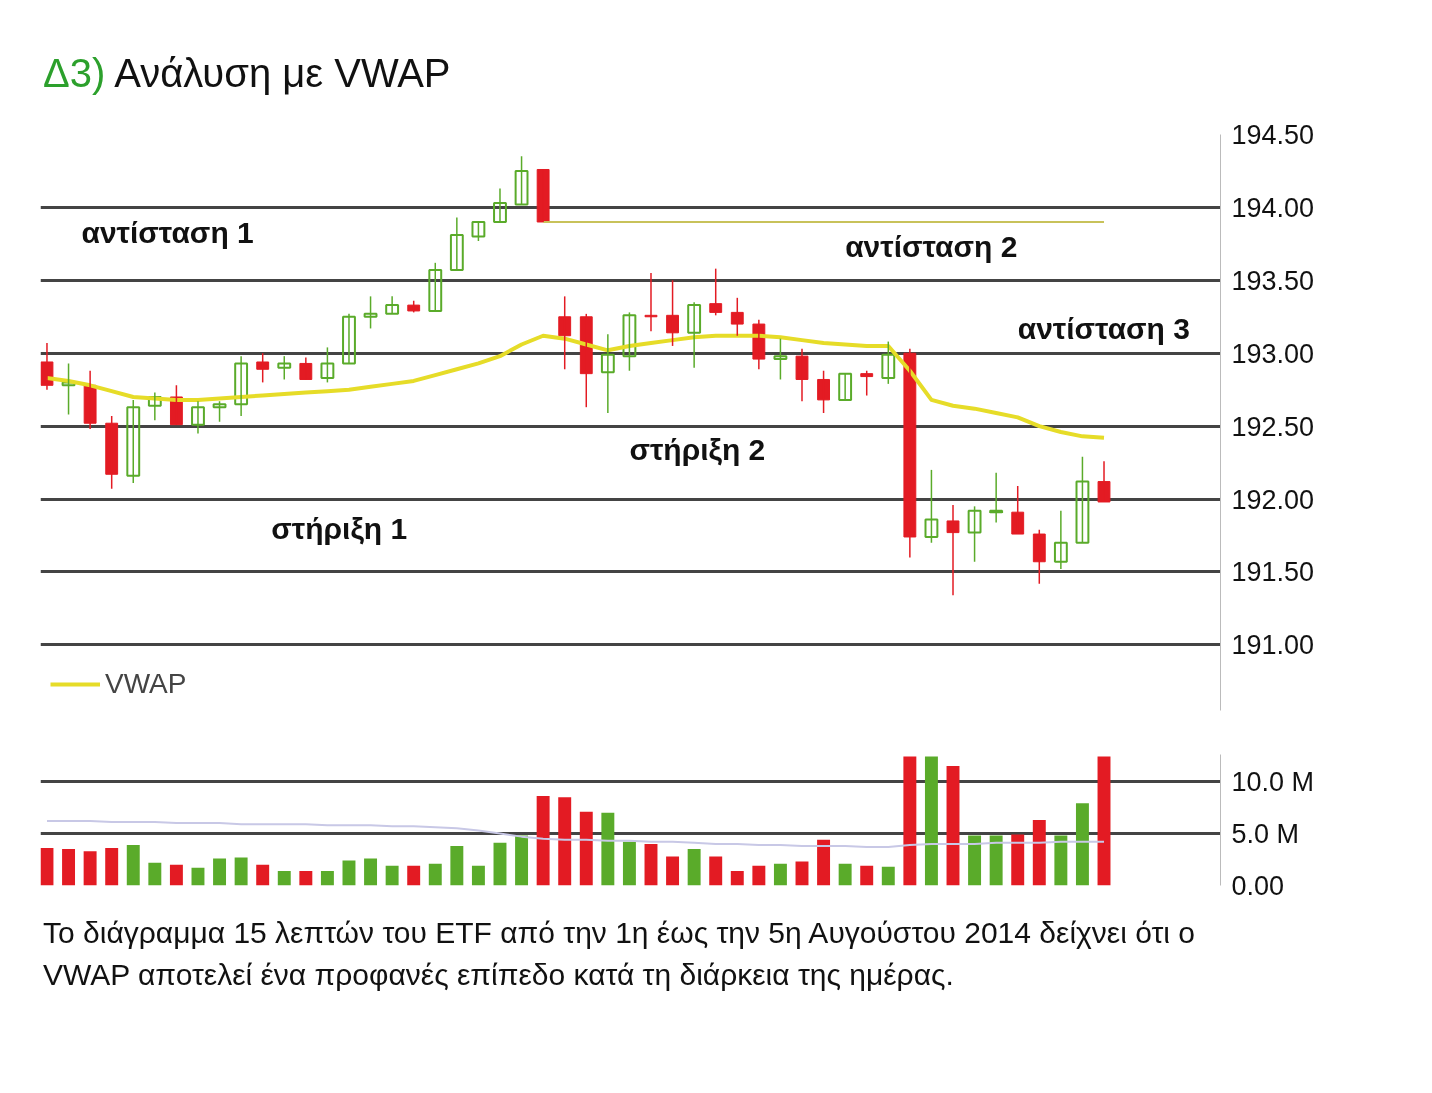  What do you see at coordinates (1103, 328) in the screenshot?
I see `annotation: αντίσταση 3` at bounding box center [1103, 328].